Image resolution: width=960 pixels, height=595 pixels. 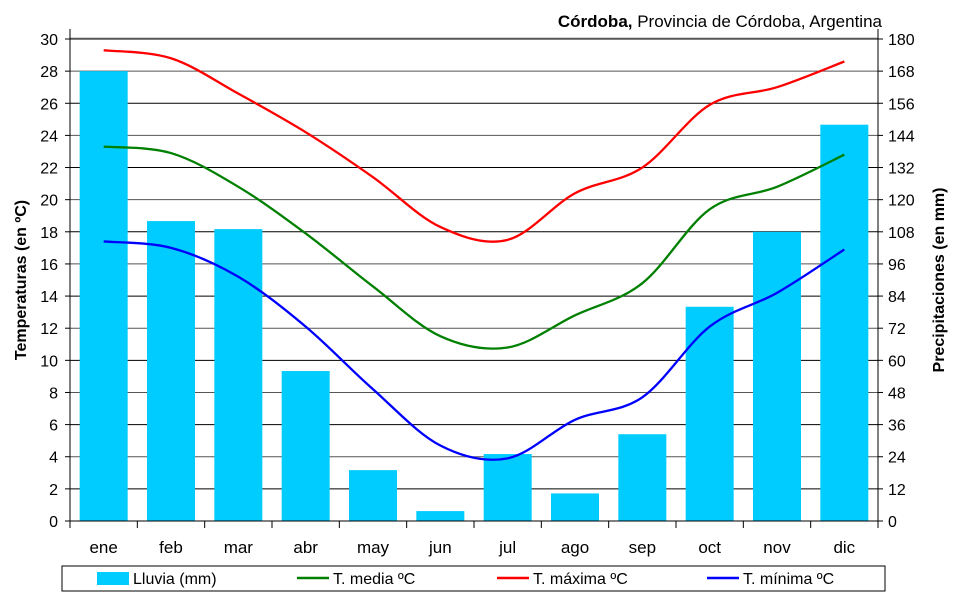 I want to click on legend-label: T. media ºC, so click(x=374, y=579).